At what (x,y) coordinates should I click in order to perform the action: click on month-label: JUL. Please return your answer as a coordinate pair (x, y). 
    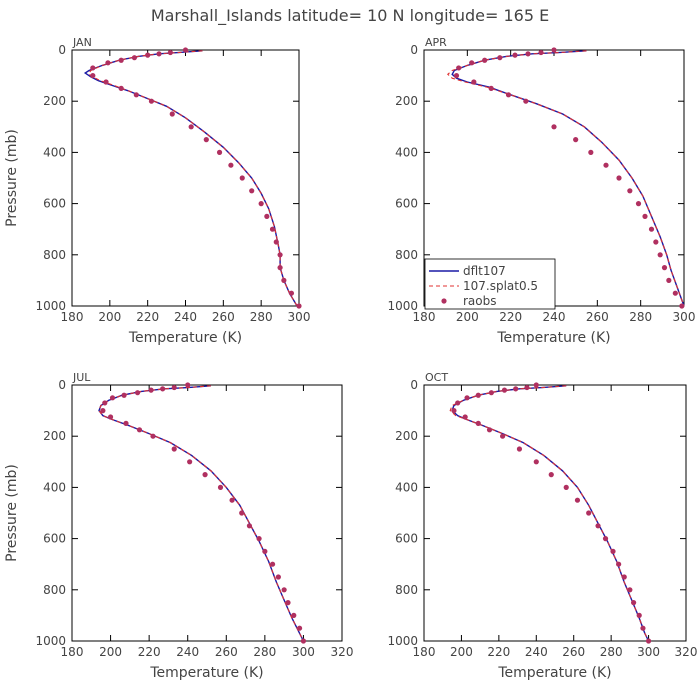
    Looking at the image, I should click on (81, 377).